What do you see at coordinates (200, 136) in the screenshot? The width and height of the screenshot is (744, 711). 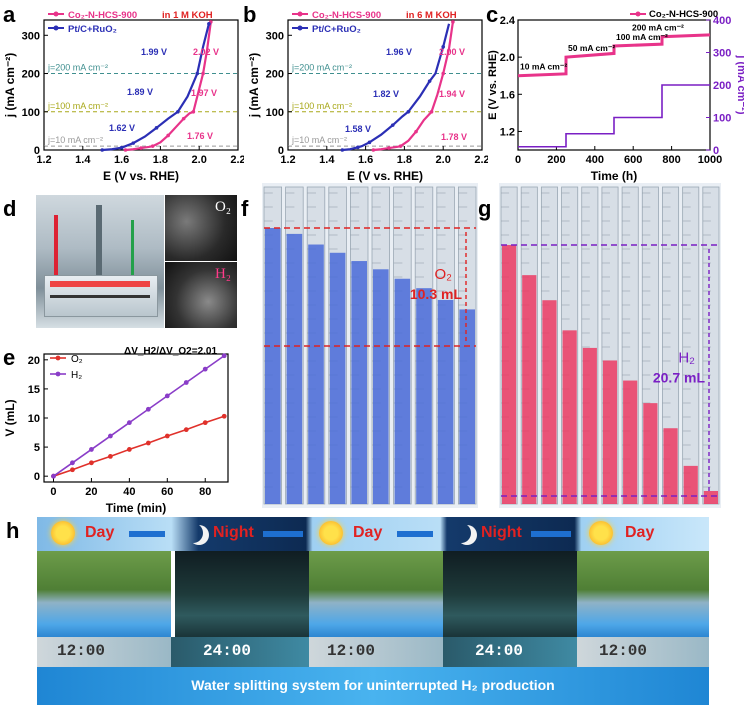 I see `annotation-label: 1.76 V` at bounding box center [200, 136].